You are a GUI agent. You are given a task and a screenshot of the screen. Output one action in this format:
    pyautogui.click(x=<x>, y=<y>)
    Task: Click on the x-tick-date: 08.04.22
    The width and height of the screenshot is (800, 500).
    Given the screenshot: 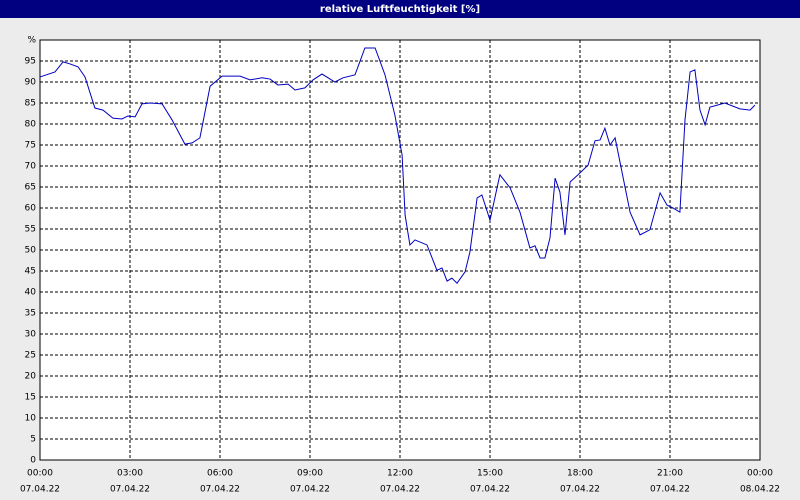 What is the action you would take?
    pyautogui.click(x=760, y=490)
    